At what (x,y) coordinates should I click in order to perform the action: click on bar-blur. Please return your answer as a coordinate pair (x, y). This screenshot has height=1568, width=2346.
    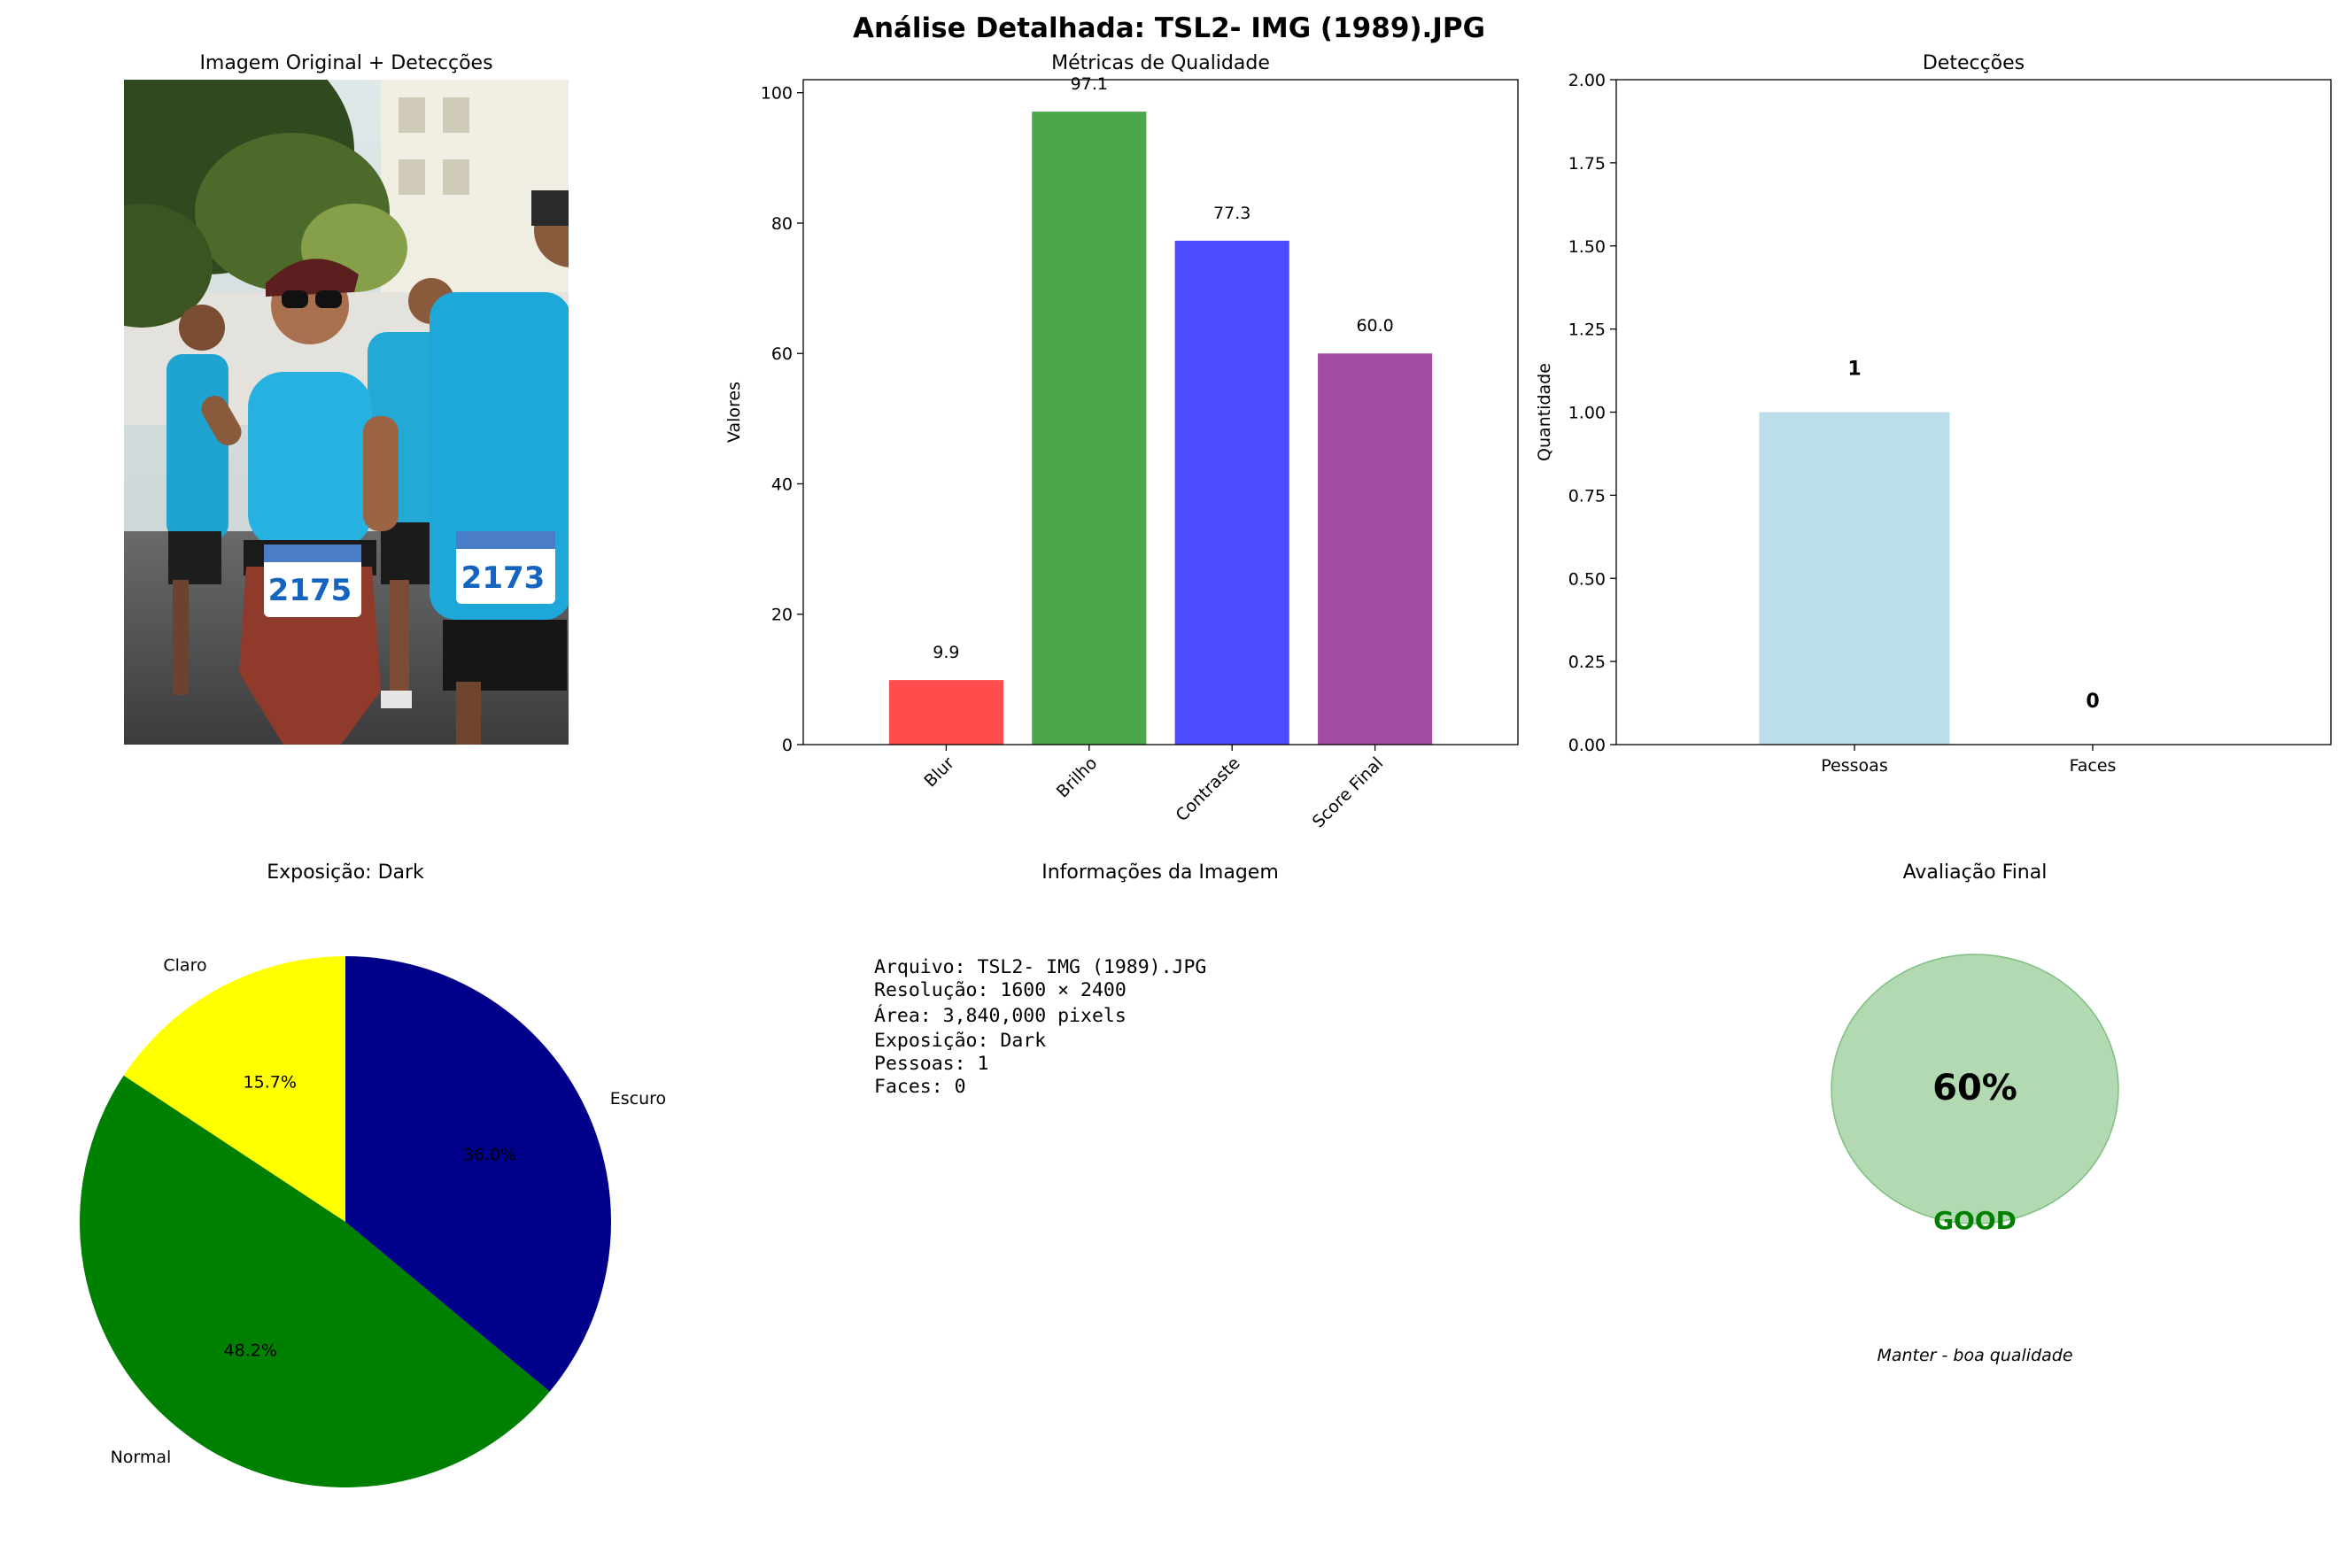
    Looking at the image, I should click on (945, 713).